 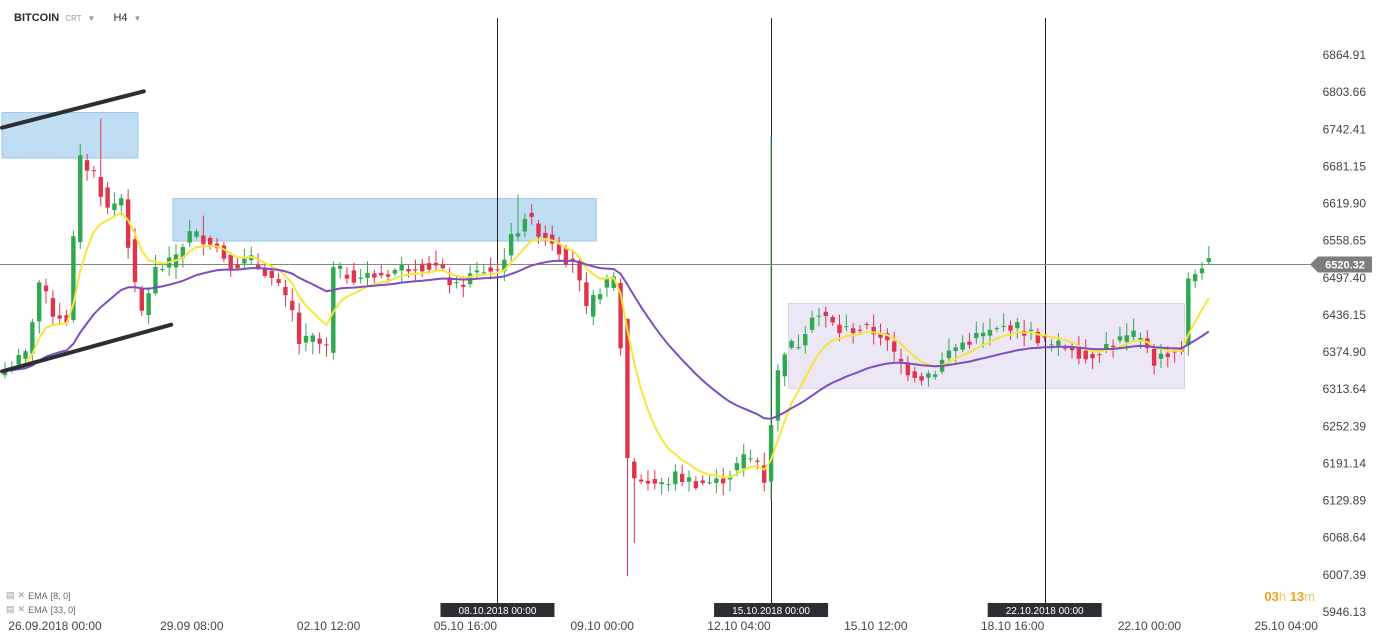 I want to click on y-tick-label: 6313.64, so click(x=1345, y=389).